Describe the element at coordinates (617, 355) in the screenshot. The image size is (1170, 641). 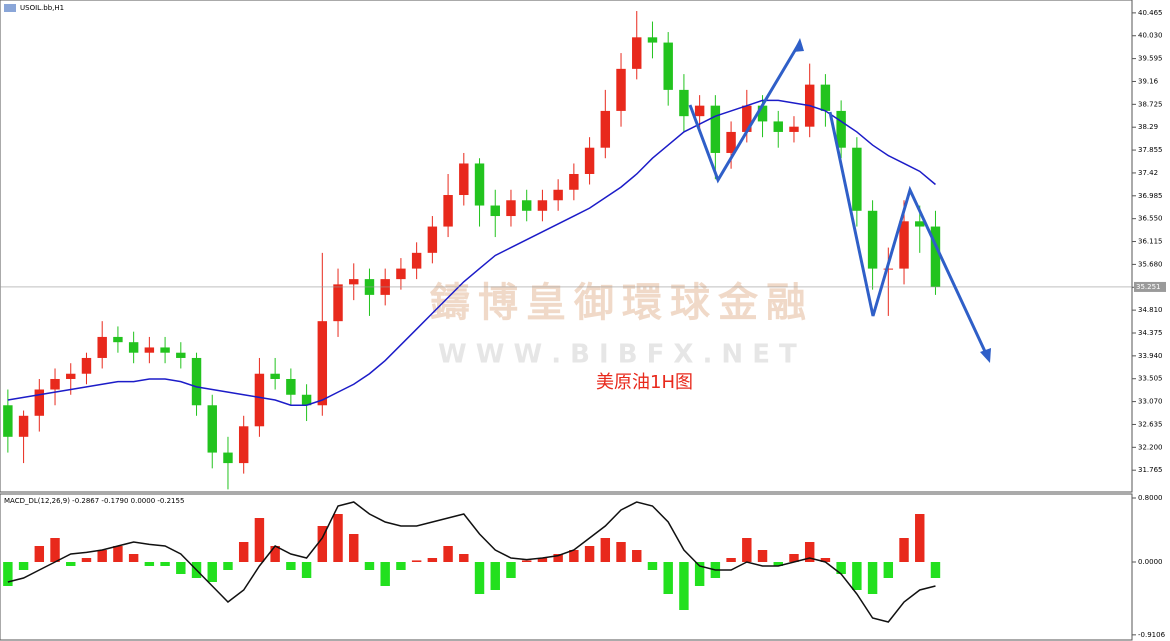
I see `watermark-url: W W W . B I B F X . N E T` at that location.